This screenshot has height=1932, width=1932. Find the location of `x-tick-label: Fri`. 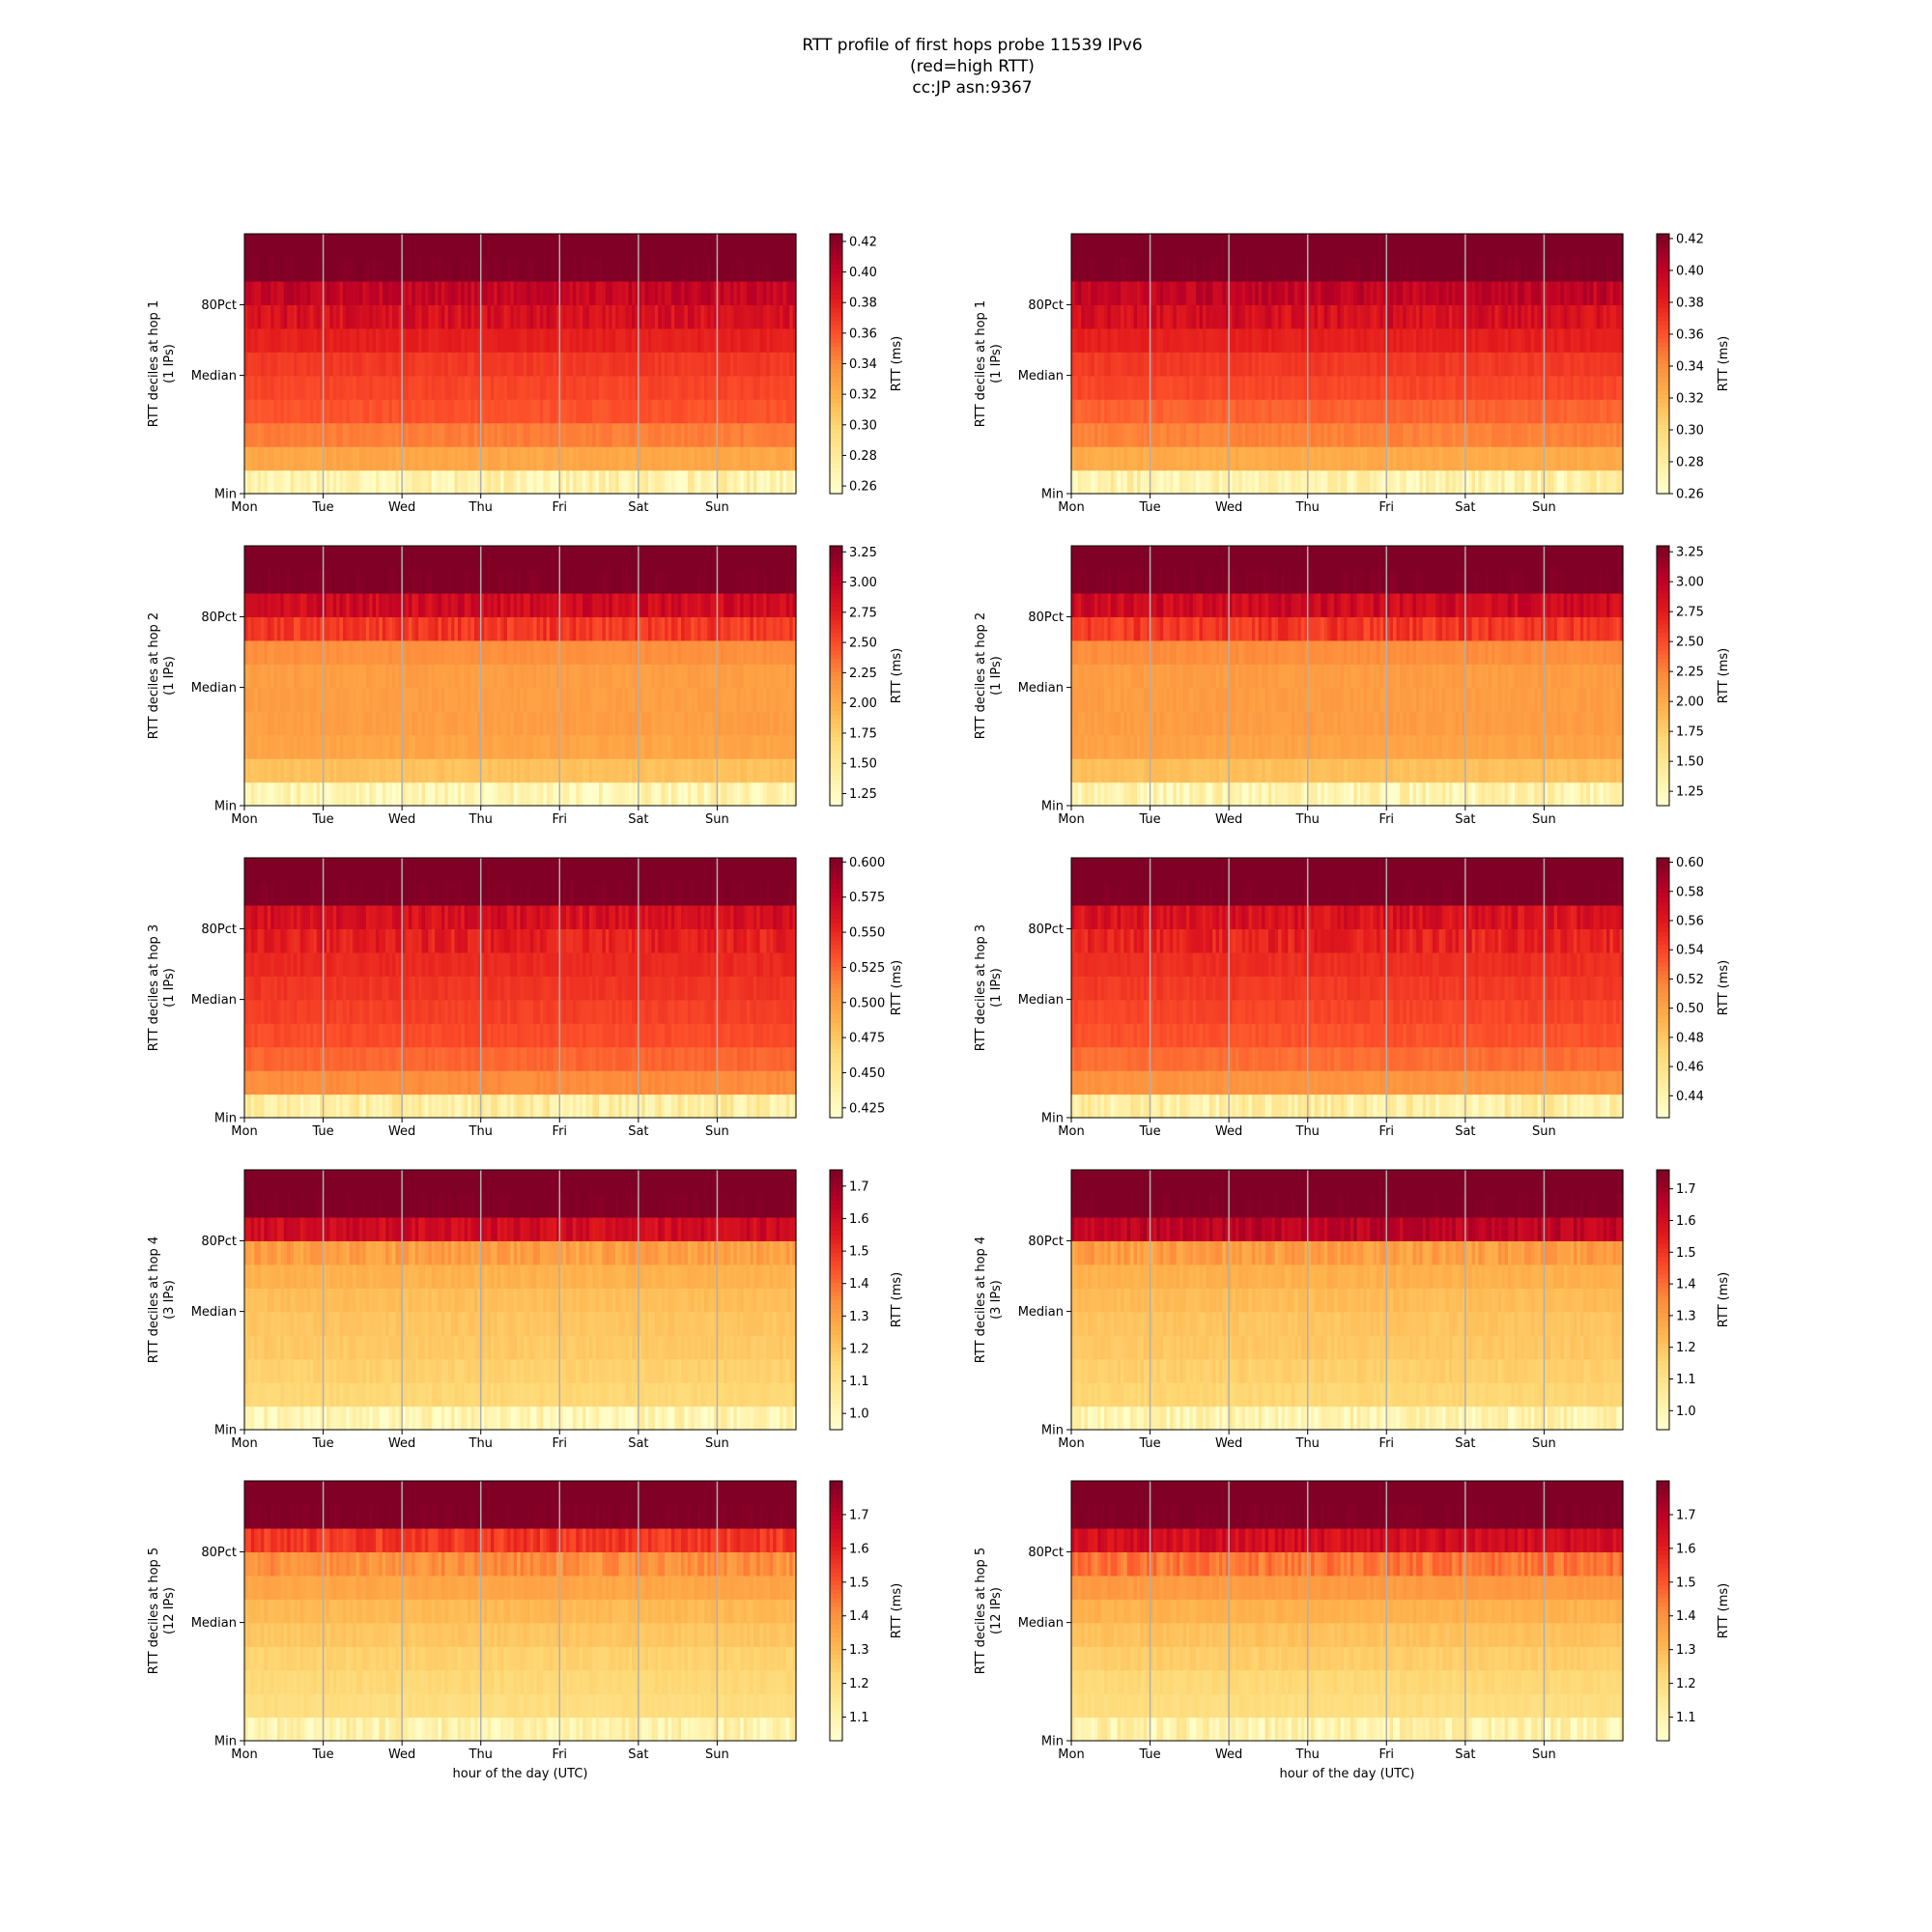

x-tick-label: Fri is located at coordinates (560, 507).